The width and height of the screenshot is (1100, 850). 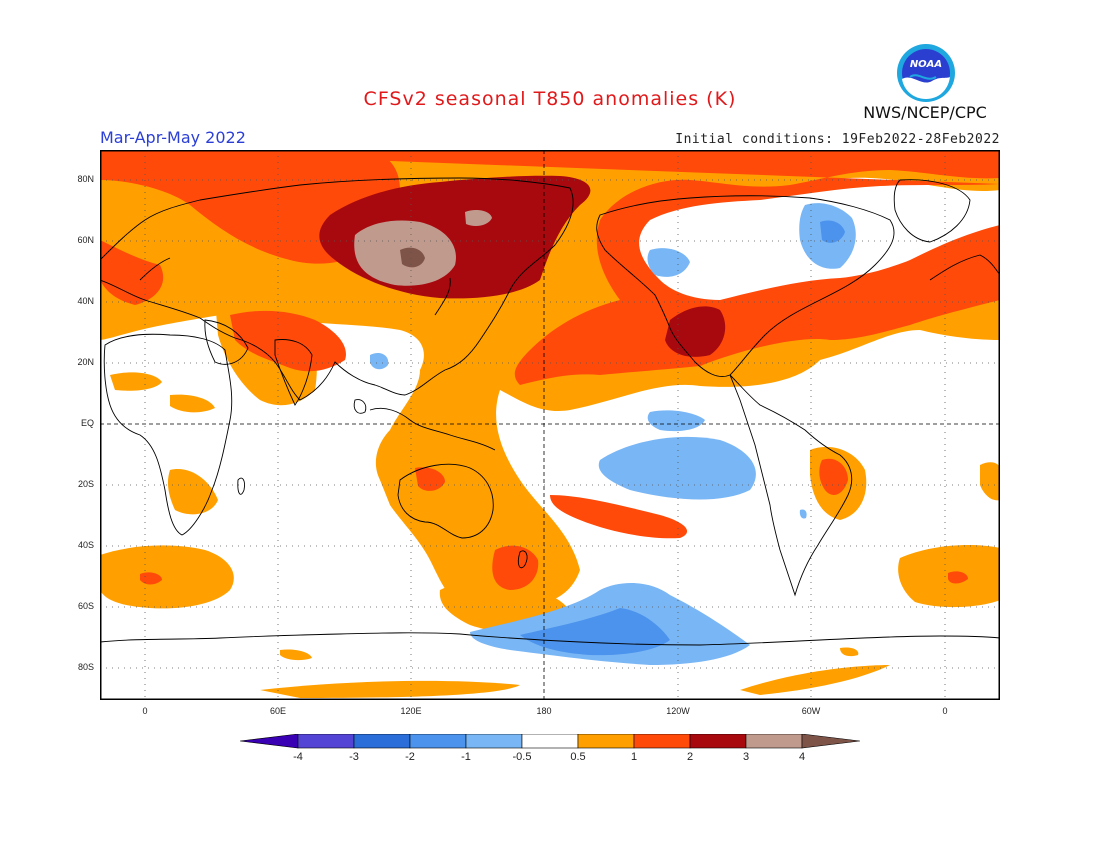 I want to click on colorbar-arrow-high, so click(x=830, y=741).